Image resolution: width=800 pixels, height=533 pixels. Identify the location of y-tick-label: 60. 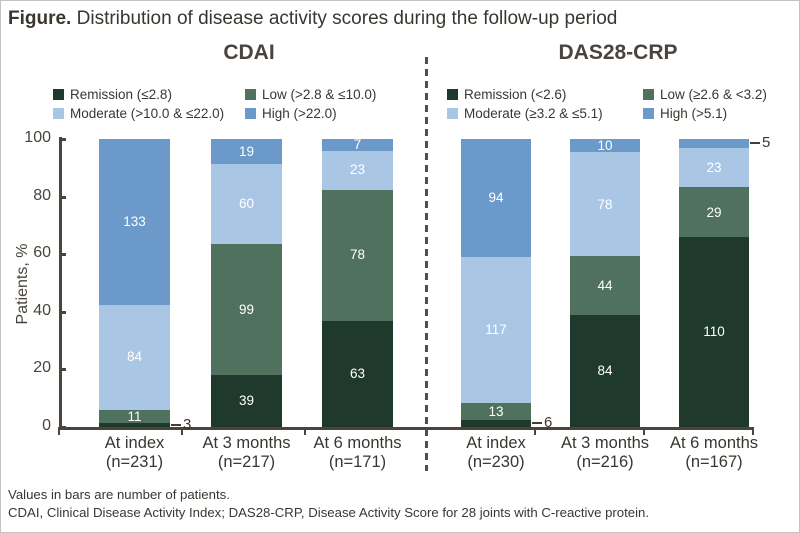
(42, 253).